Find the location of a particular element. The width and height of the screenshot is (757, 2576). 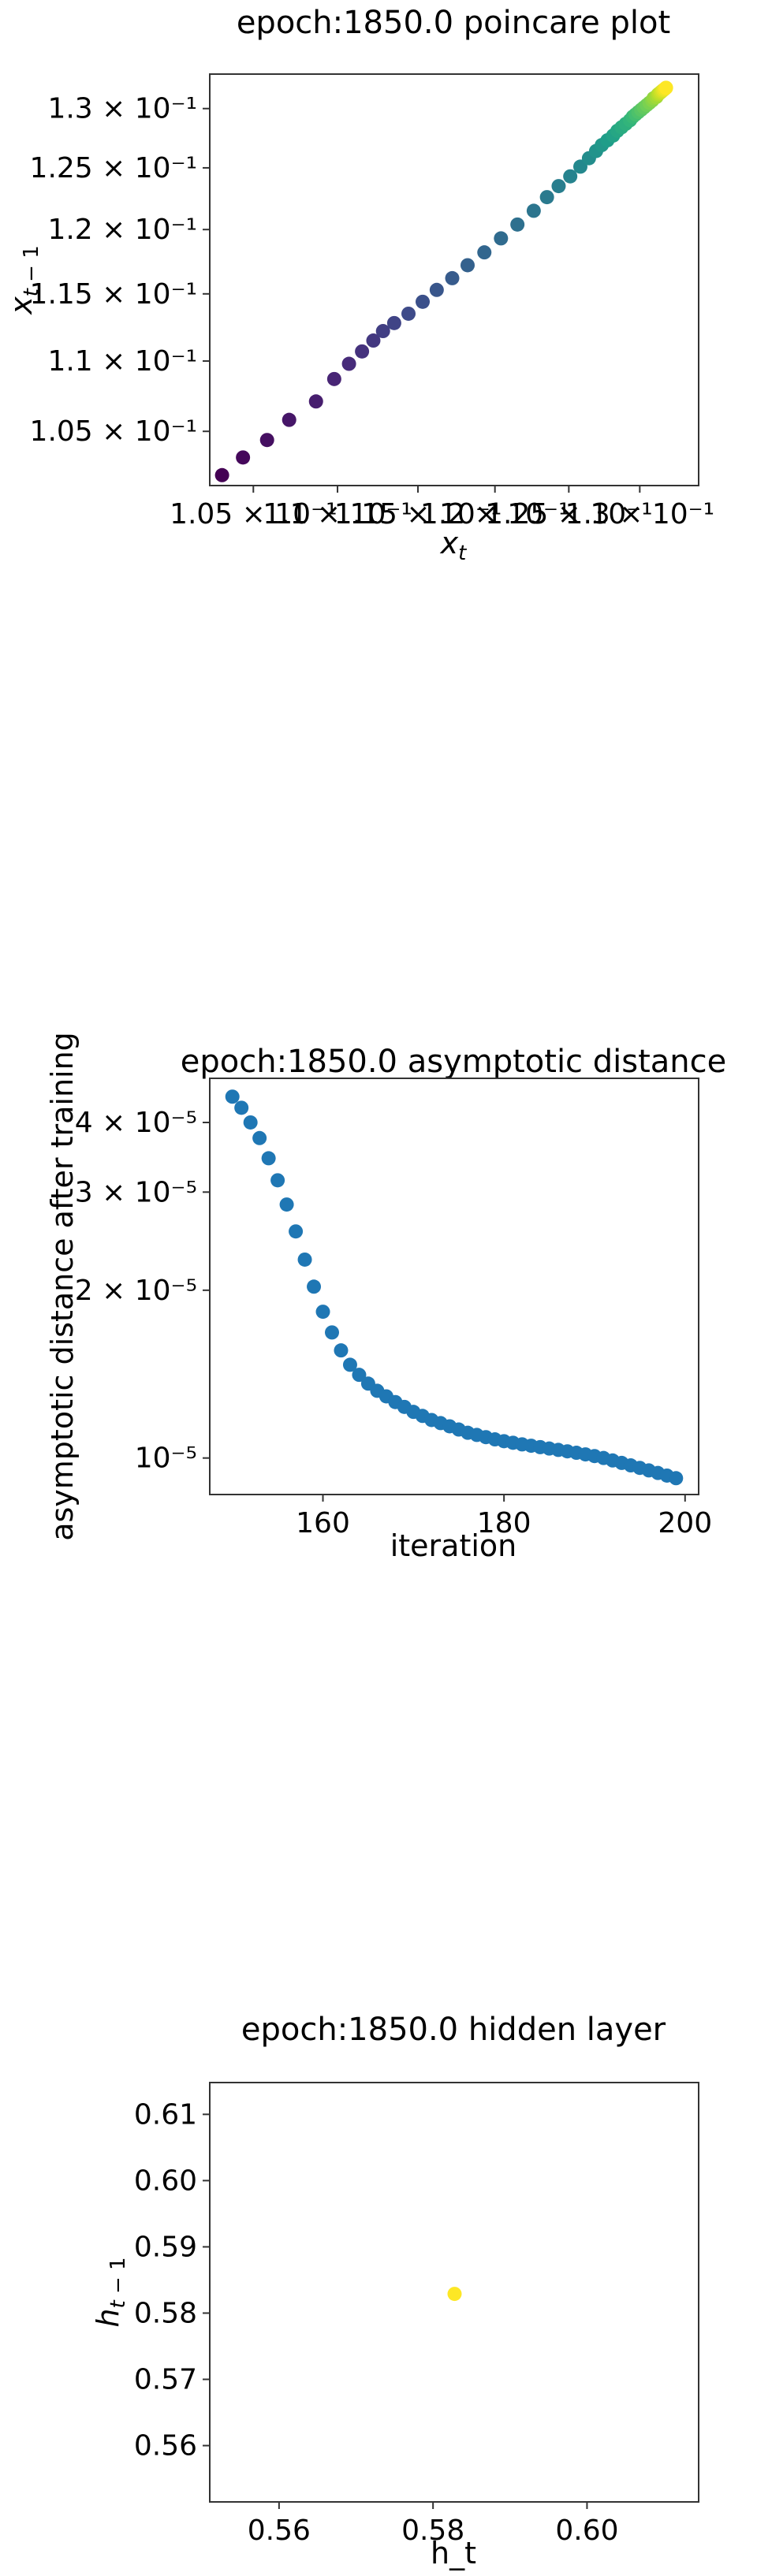

y-tick-label: 2 × 10⁻⁵ is located at coordinates (136, 1291).